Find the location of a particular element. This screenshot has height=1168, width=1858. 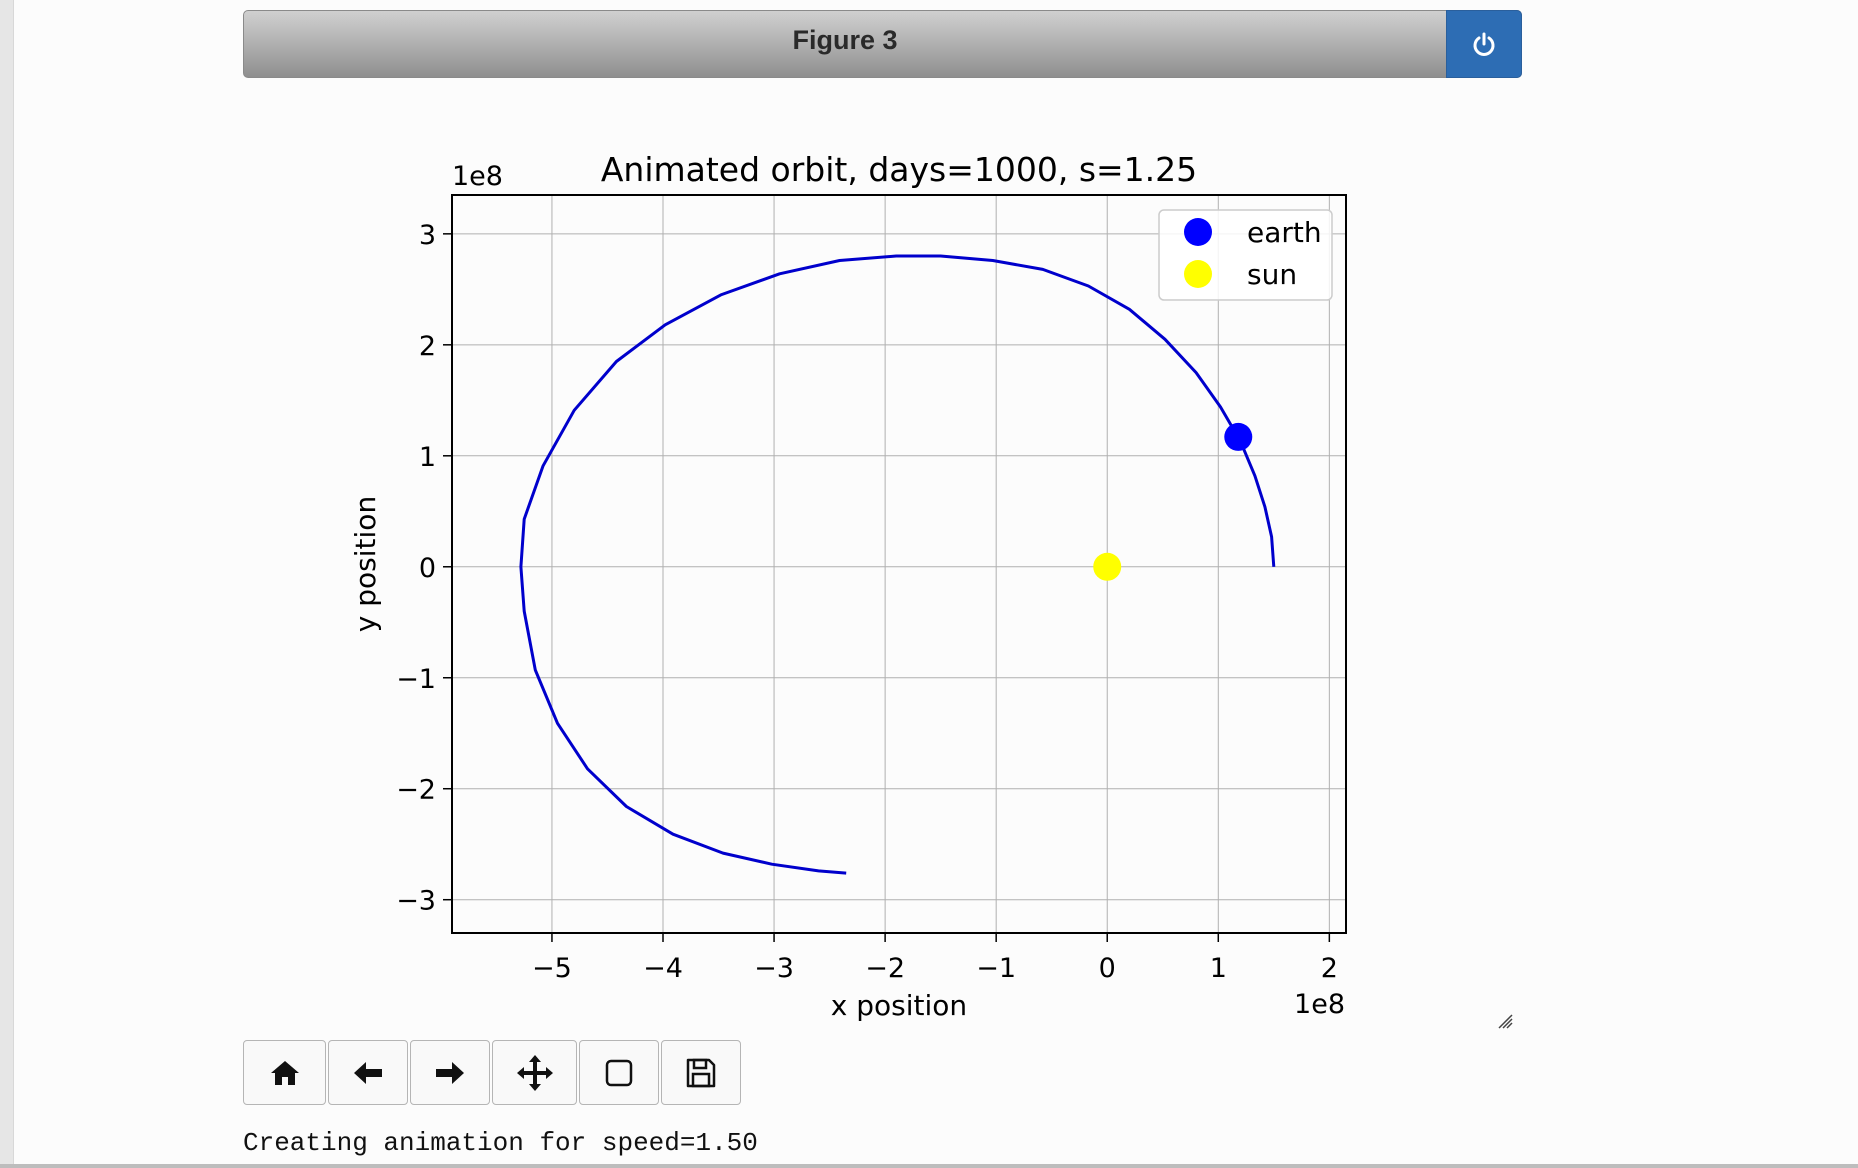

power-icon is located at coordinates (1484, 44).